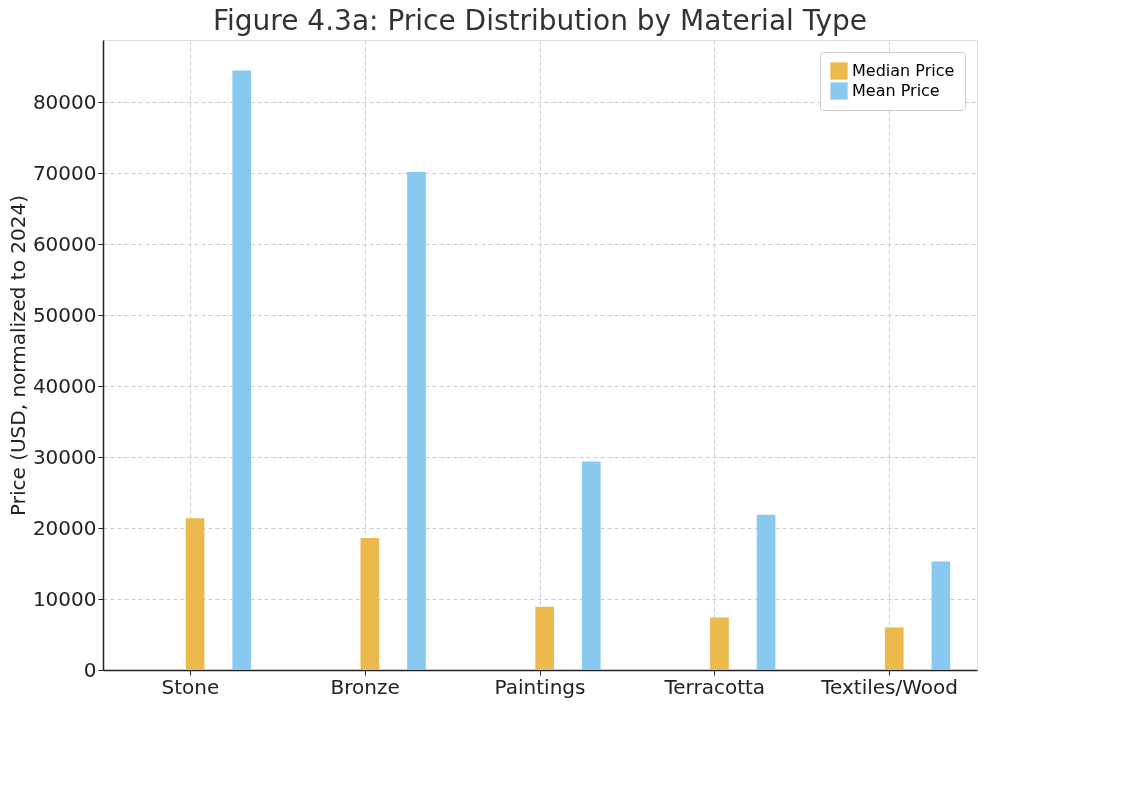 The height and width of the screenshot is (802, 1137). Describe the element at coordinates (64, 172) in the screenshot. I see `y-tick-label: 70000` at that location.